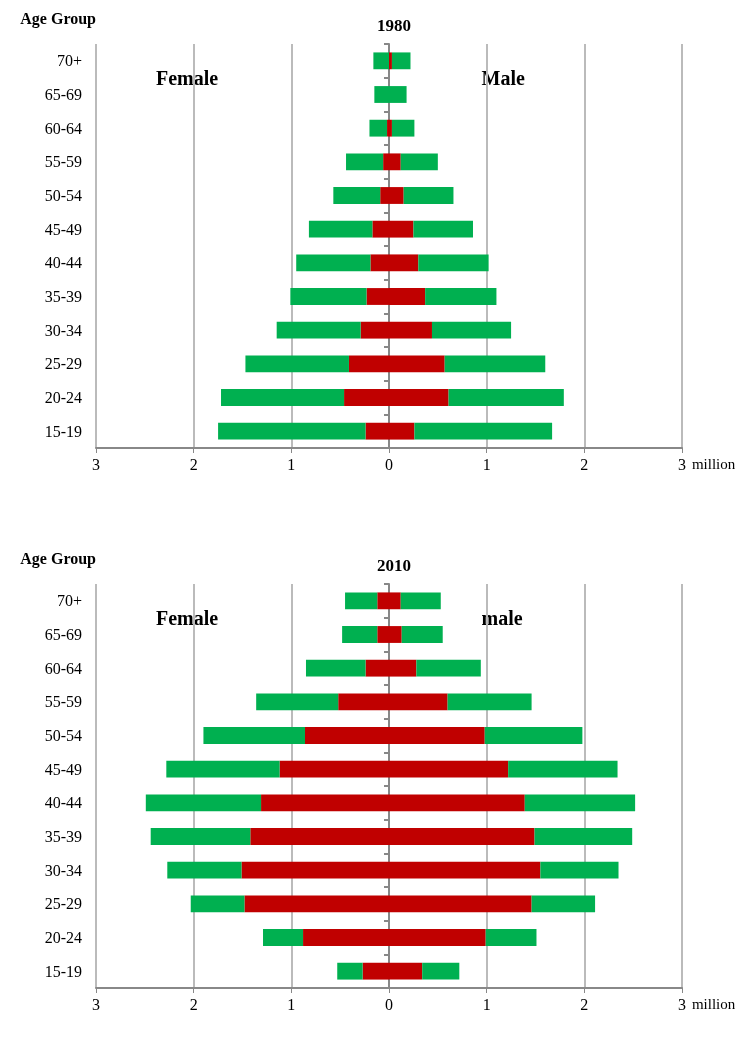 The image size is (754, 1047). What do you see at coordinates (502, 618) in the screenshot?
I see `annotation: male` at bounding box center [502, 618].